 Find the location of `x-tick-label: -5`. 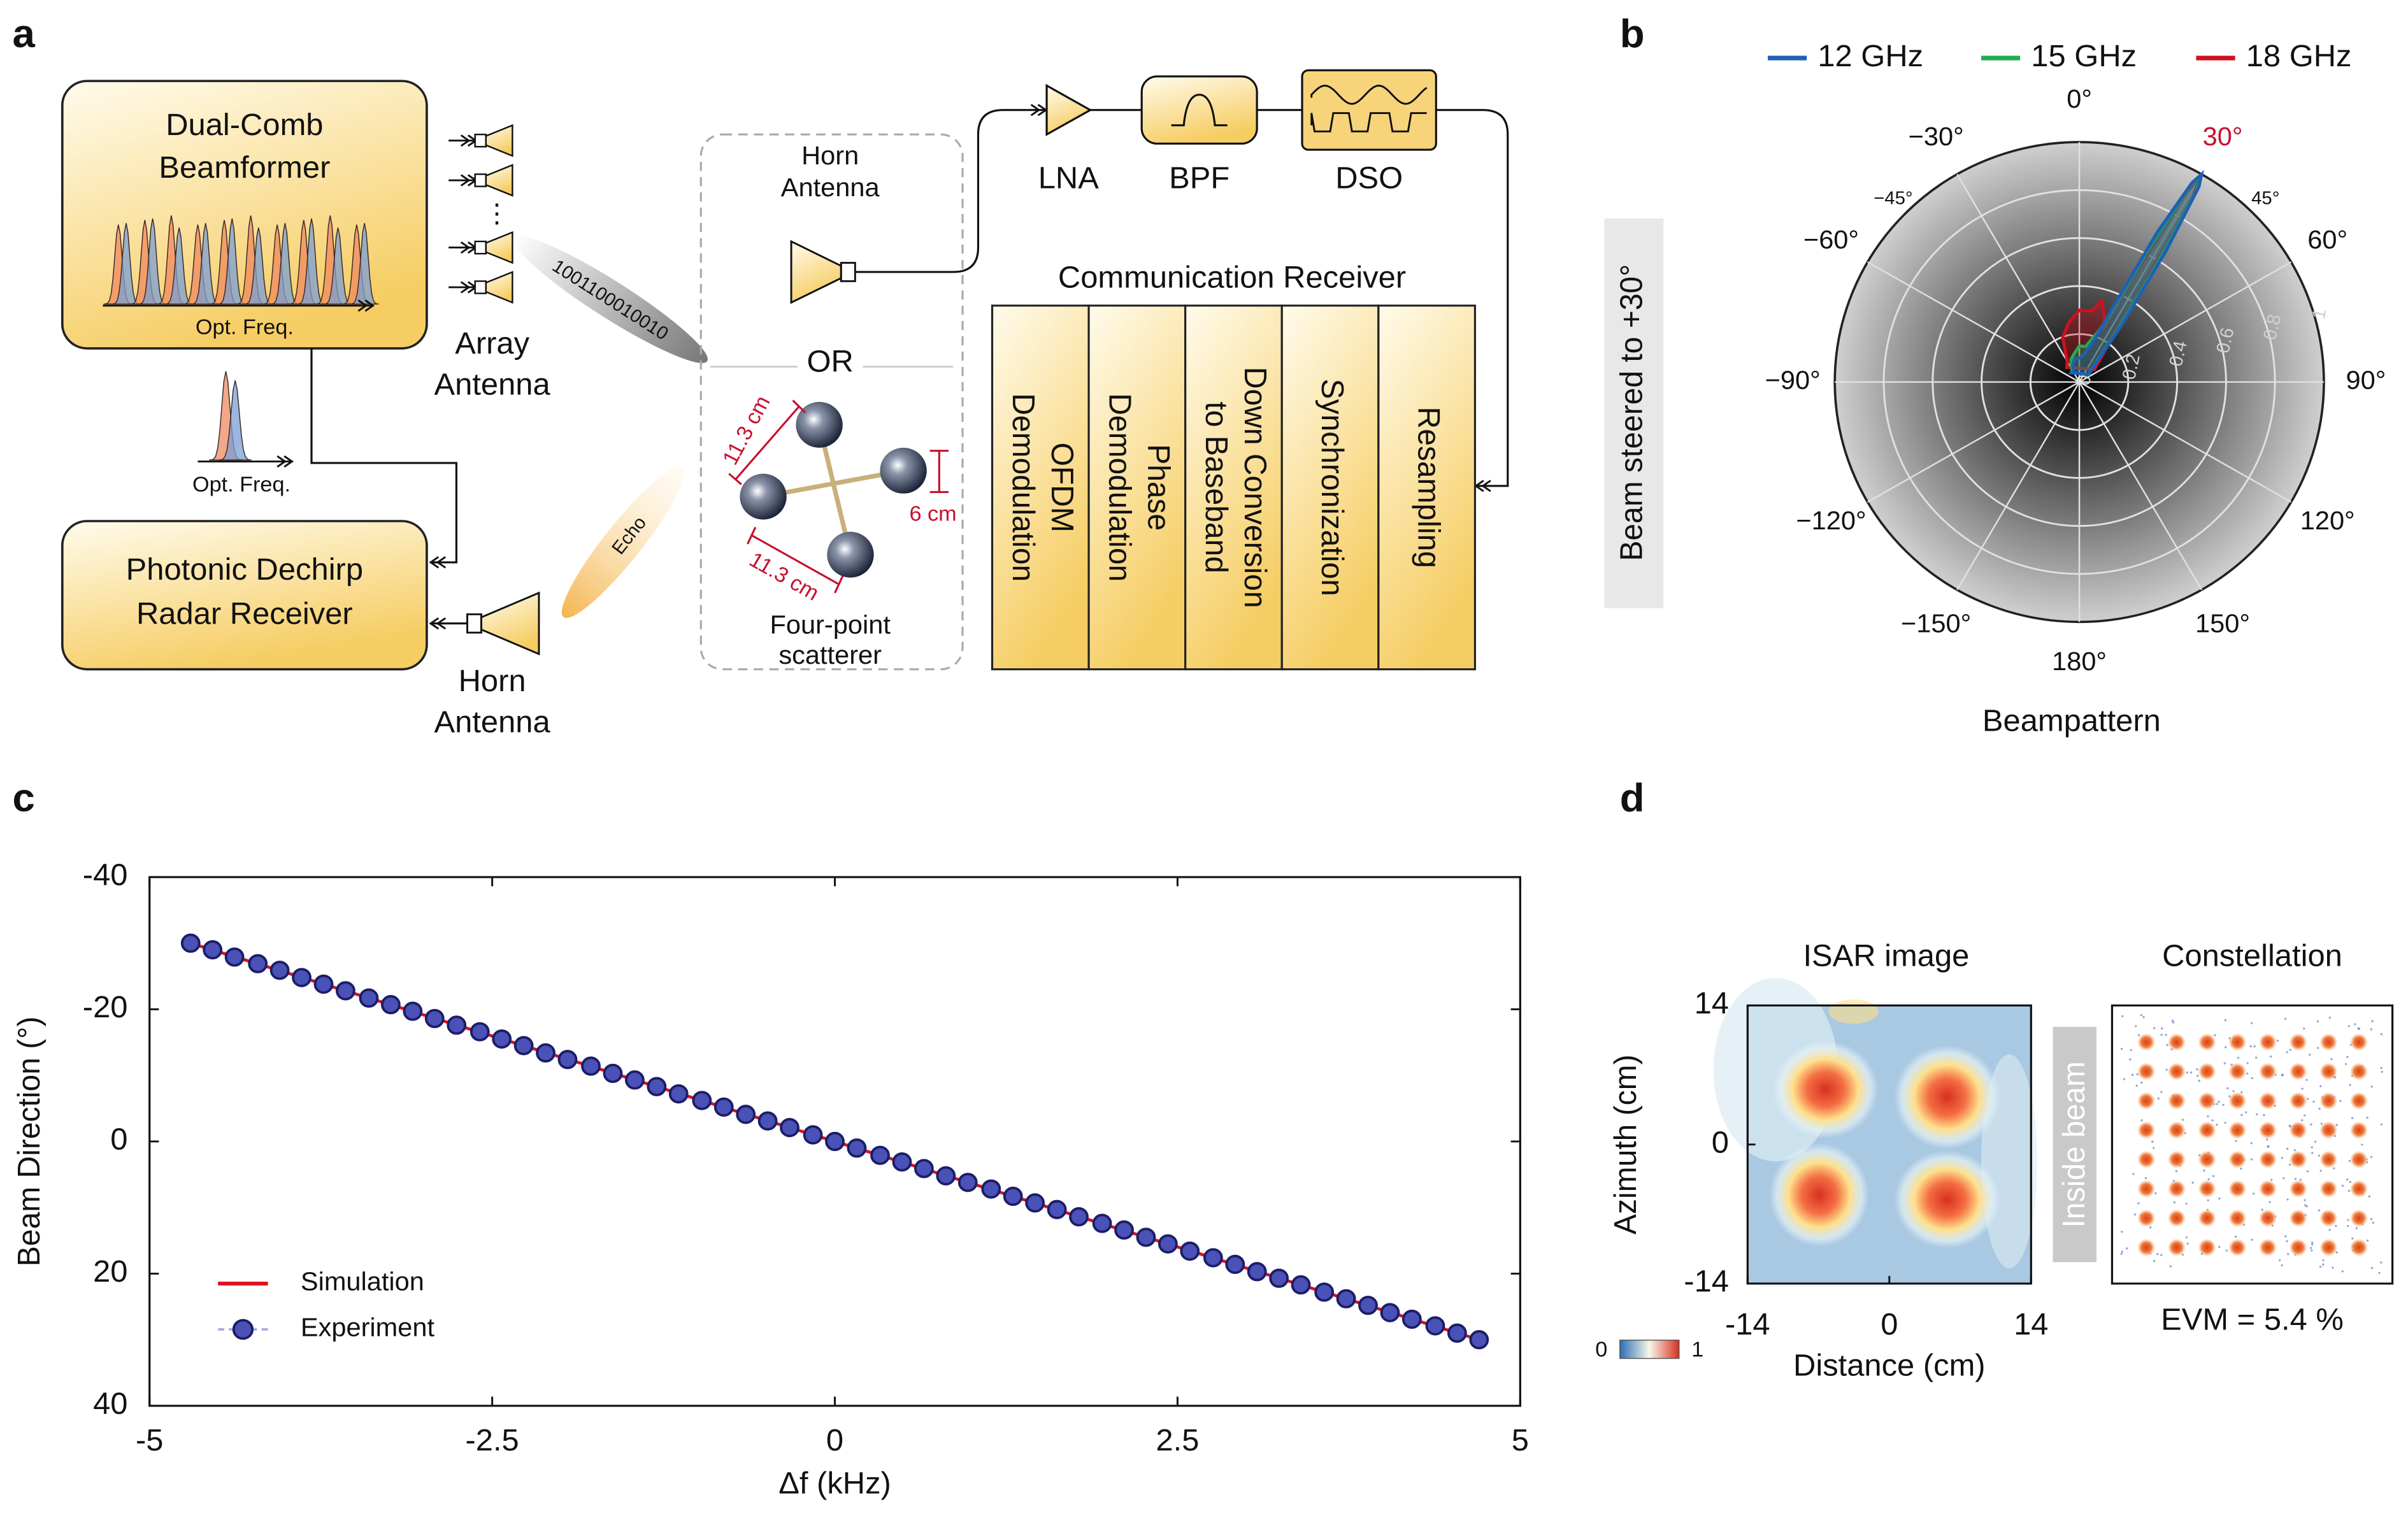

x-tick-label: -5 is located at coordinates (149, 1440).